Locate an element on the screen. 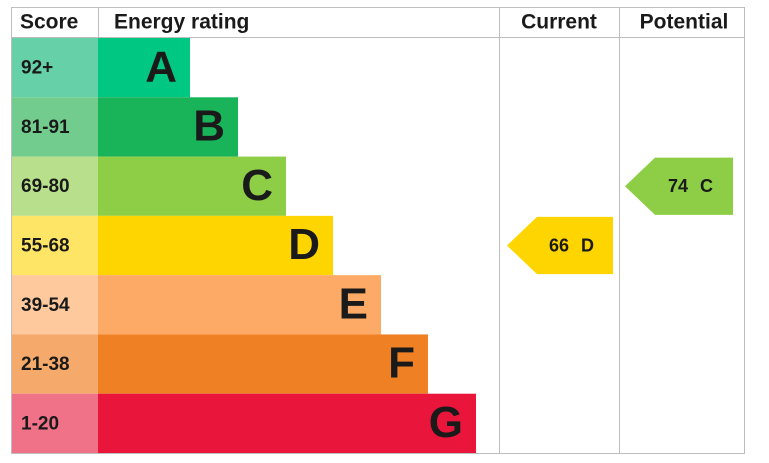 The width and height of the screenshot is (769, 463). score-range: 81-91 is located at coordinates (45, 127).